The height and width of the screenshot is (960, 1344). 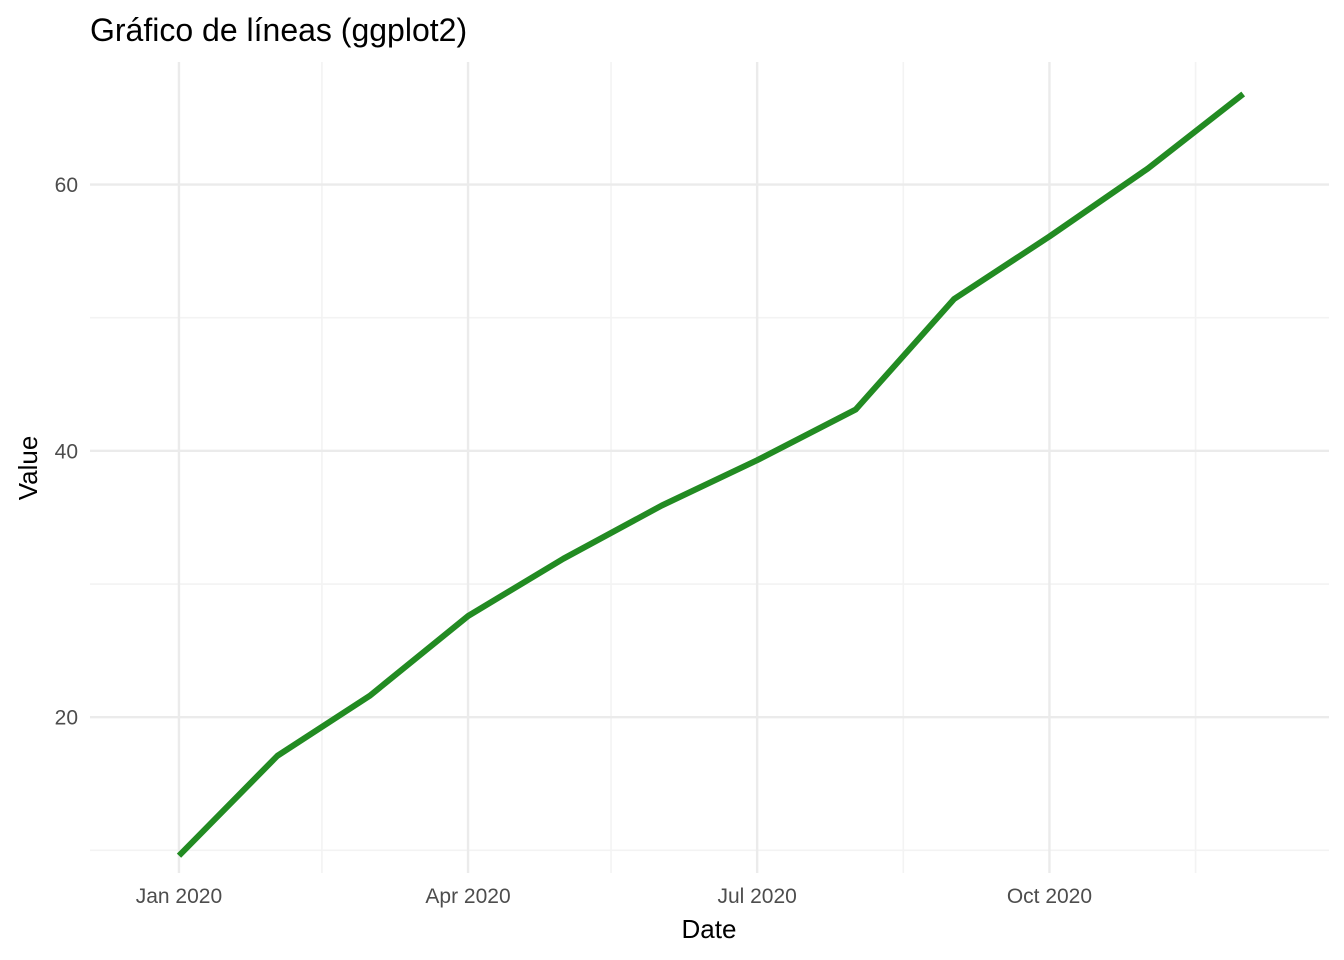 I want to click on y-tick-label: 40, so click(x=66, y=451).